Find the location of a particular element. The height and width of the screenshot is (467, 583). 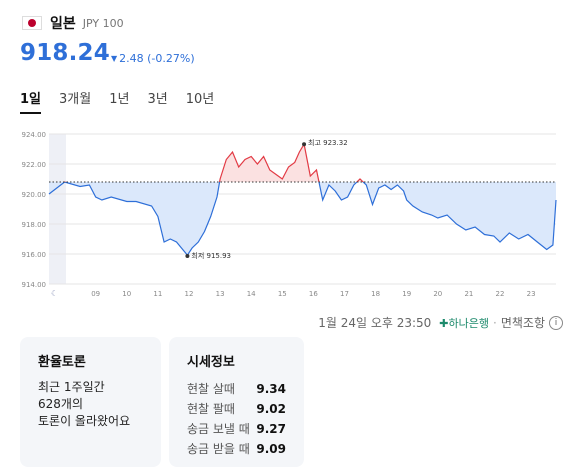

rate-row-cash-buy: 현찰 살때 9.34 is located at coordinates (236, 389).